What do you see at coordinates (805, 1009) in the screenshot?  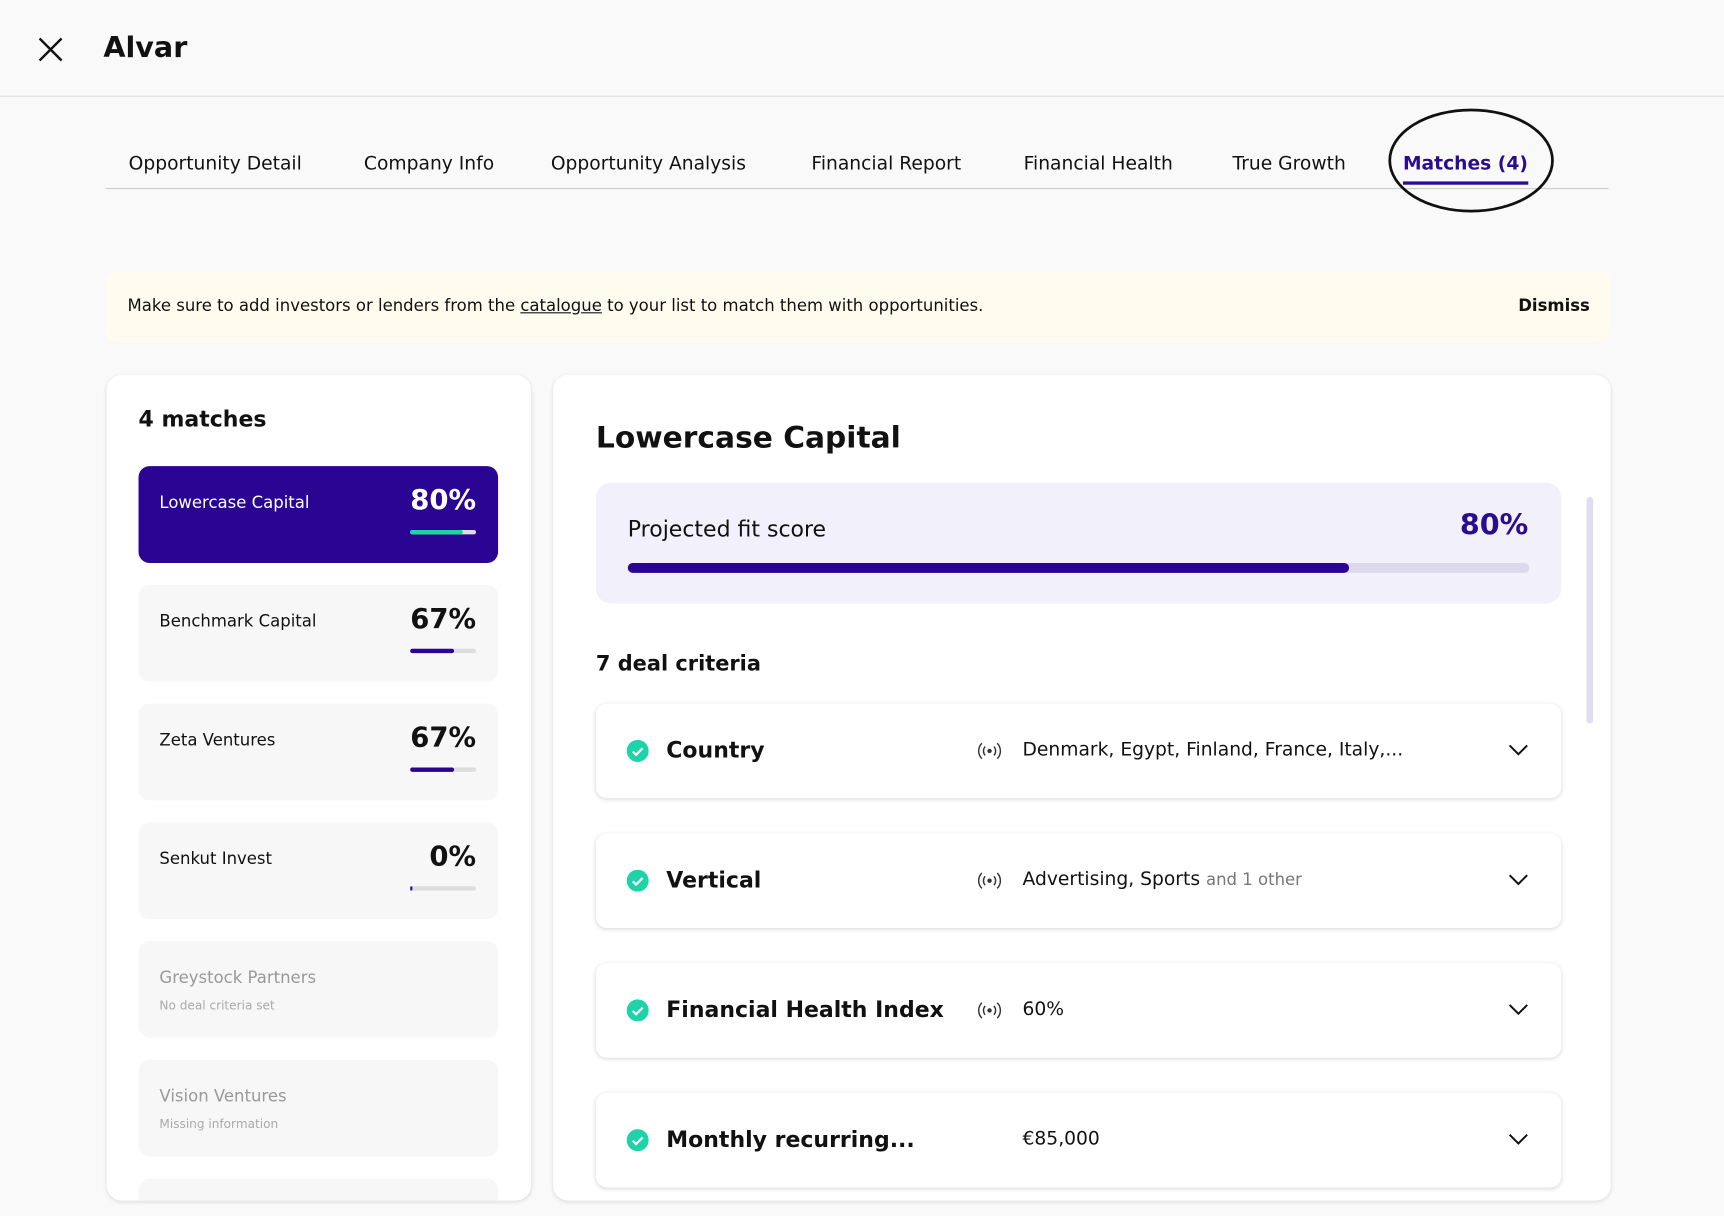 I see `criterion-name: Financial Health Index` at bounding box center [805, 1009].